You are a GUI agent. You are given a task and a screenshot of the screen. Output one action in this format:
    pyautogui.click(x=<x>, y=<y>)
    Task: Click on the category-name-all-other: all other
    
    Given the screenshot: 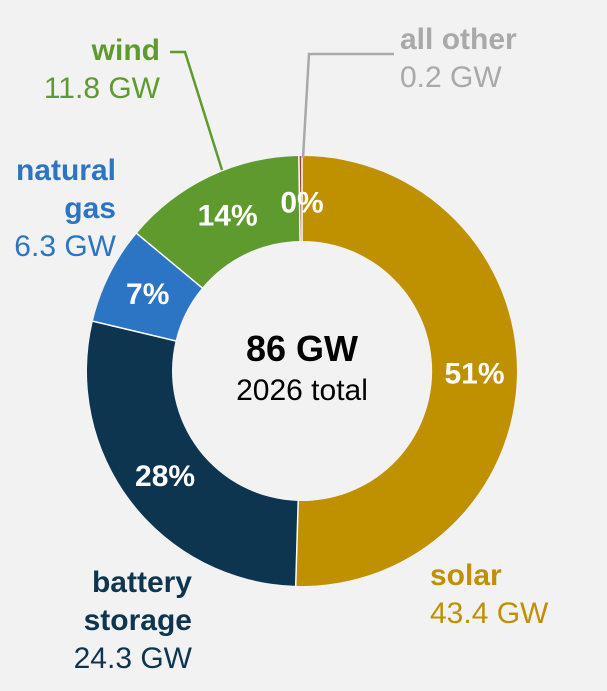 What is the action you would take?
    pyautogui.click(x=458, y=39)
    